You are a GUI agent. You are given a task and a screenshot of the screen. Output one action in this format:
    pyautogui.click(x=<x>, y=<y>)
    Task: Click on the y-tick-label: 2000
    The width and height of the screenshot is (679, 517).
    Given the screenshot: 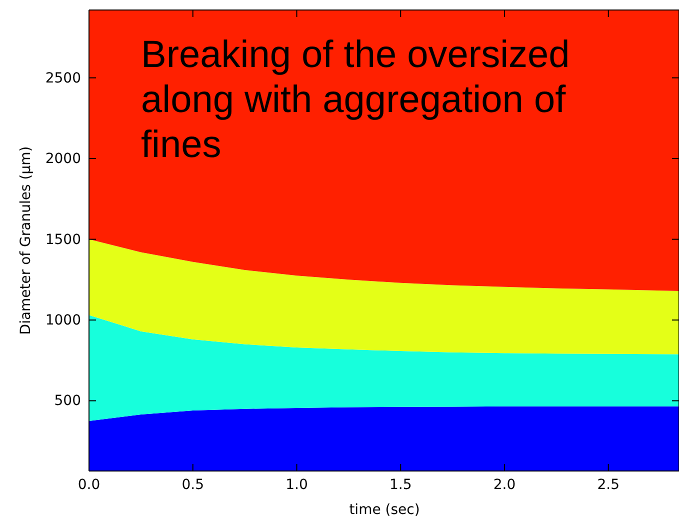 What is the action you would take?
    pyautogui.click(x=63, y=159)
    